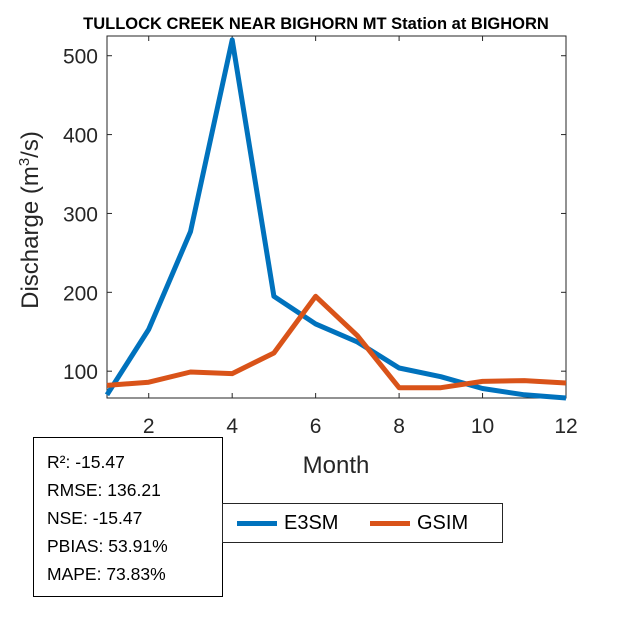 This screenshot has width=625, height=625. Describe the element at coordinates (30, 144) in the screenshot. I see `y-axis-label-tail: /s)` at that location.